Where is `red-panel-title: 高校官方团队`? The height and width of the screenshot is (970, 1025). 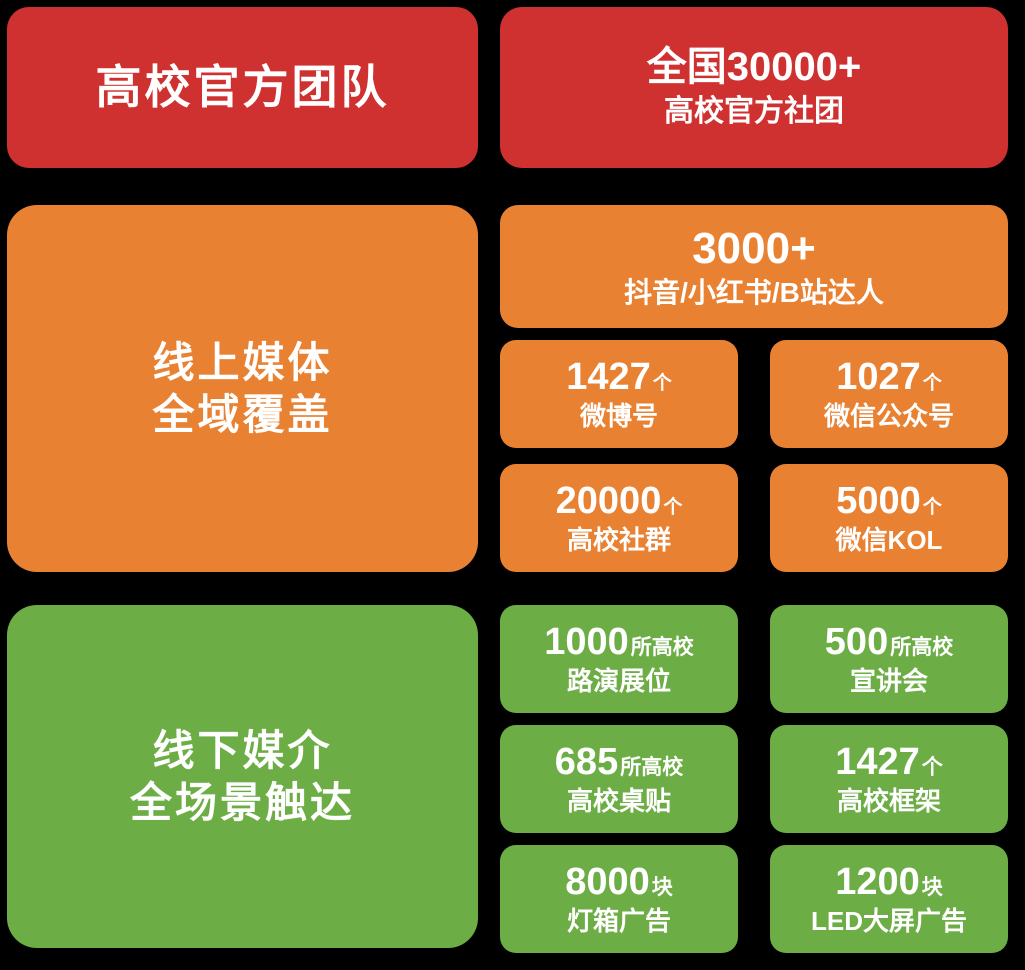 red-panel-title: 高校官方团队 is located at coordinates (242, 86).